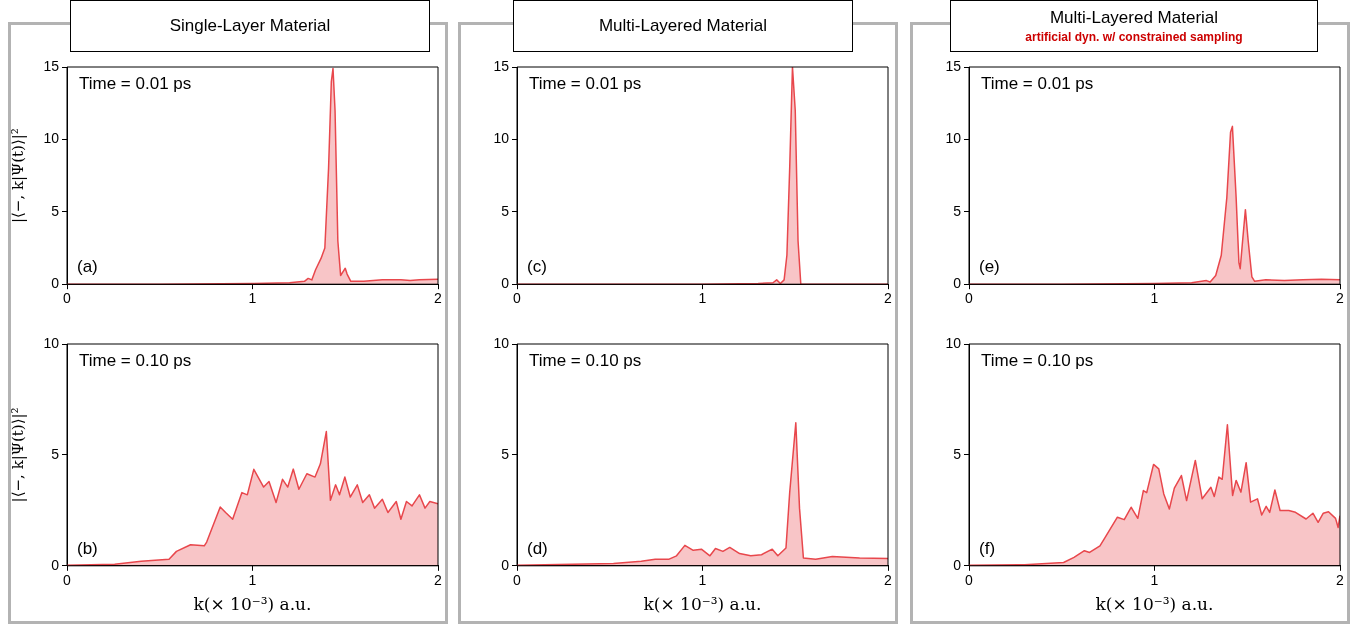 This screenshot has width=1369, height=633. I want to click on annotation: (a), so click(87, 267).